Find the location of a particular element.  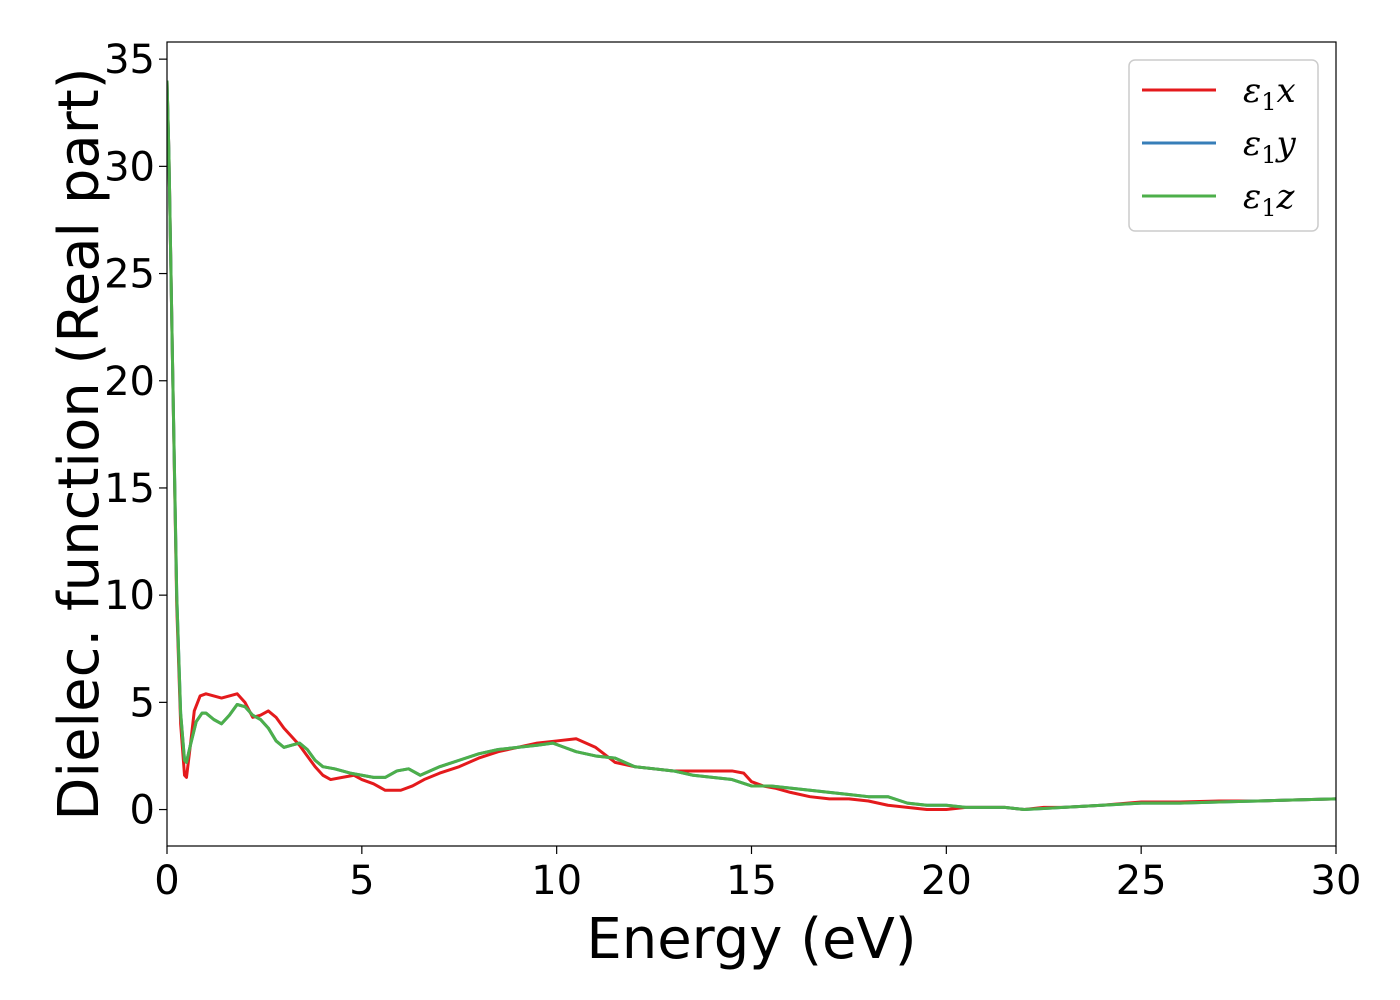

y-tick-label: 35 is located at coordinates (129, 60).